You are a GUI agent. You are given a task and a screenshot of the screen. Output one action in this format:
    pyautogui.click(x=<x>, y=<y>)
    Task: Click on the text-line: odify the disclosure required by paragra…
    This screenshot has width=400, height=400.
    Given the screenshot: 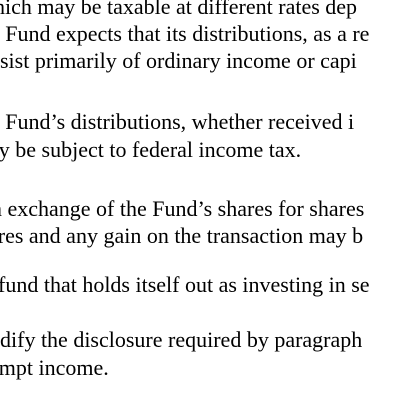 What is the action you would take?
    pyautogui.click(x=181, y=339)
    